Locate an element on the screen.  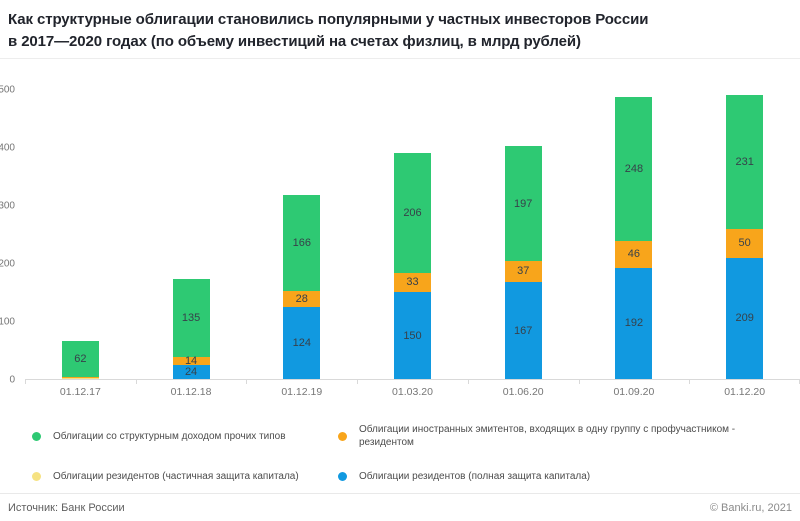
bar-segment-green: 231 is located at coordinates (745, 161).